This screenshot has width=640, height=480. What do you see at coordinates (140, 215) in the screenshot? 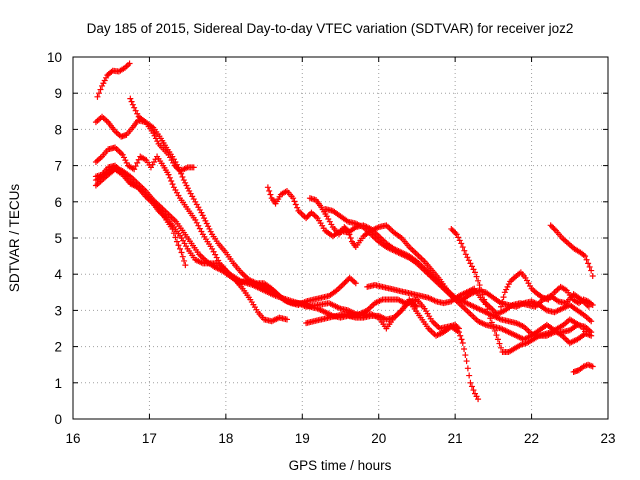
I see `series-s4` at bounding box center [140, 215].